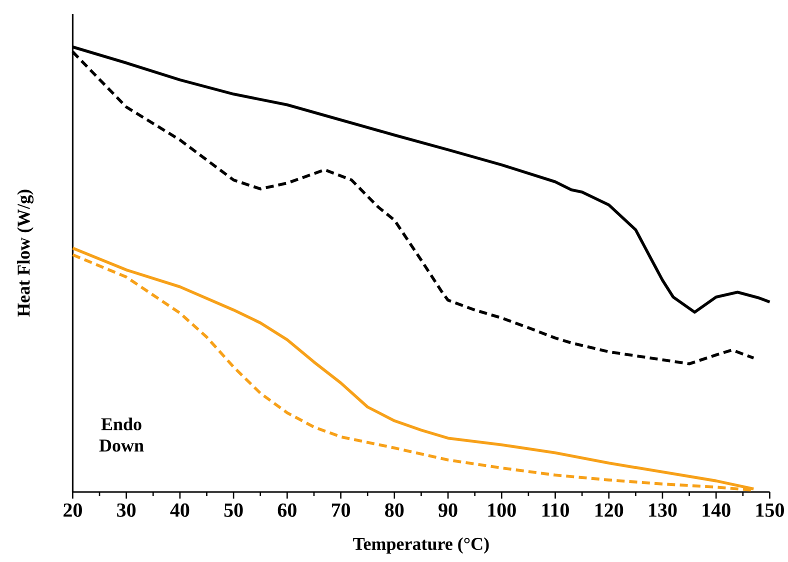  What do you see at coordinates (448, 510) in the screenshot?
I see `x-tick-label: 90` at bounding box center [448, 510].